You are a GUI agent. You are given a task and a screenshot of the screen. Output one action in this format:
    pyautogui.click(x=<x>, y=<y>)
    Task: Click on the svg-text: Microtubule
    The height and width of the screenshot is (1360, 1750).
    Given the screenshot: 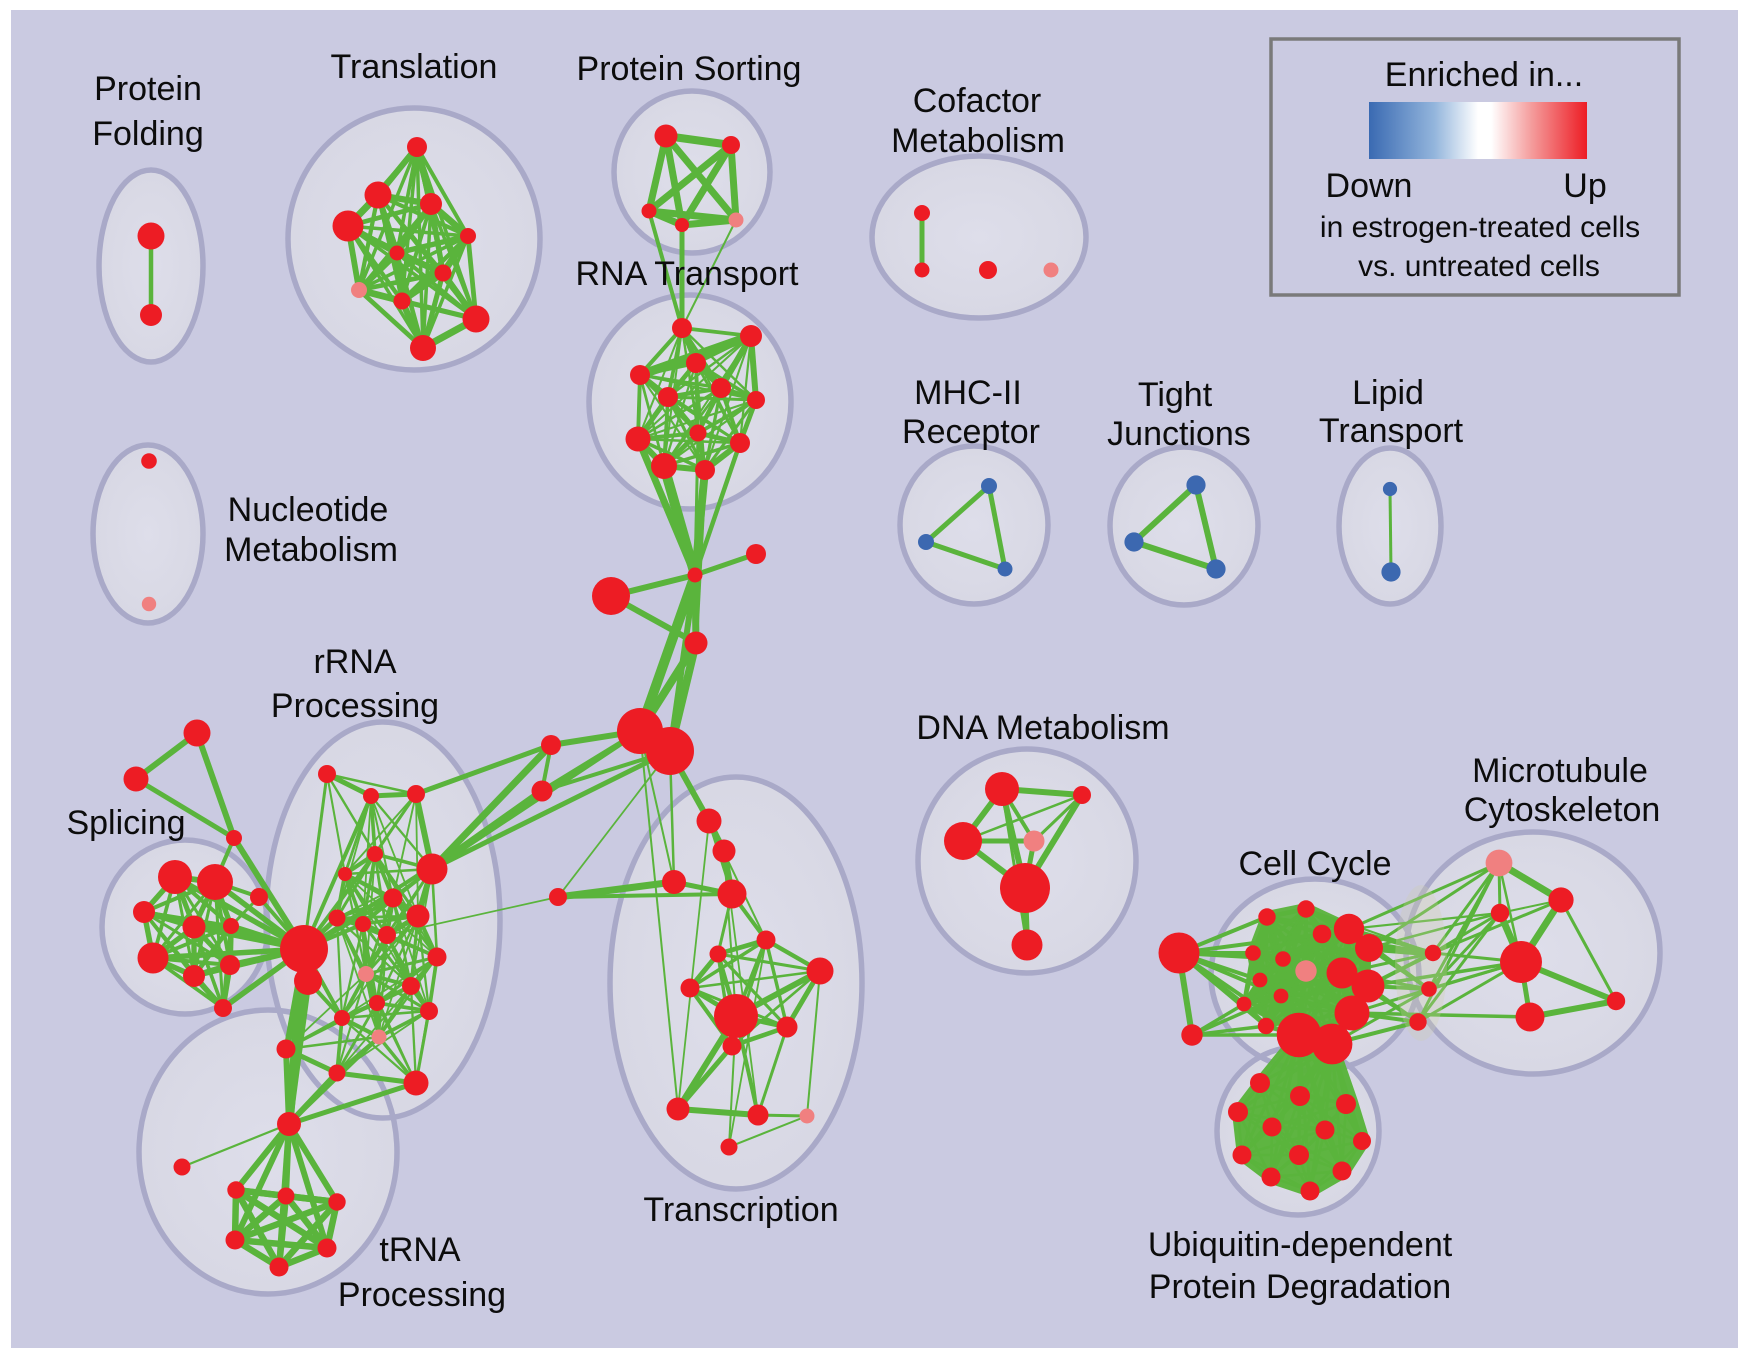 What is the action you would take?
    pyautogui.click(x=1560, y=771)
    